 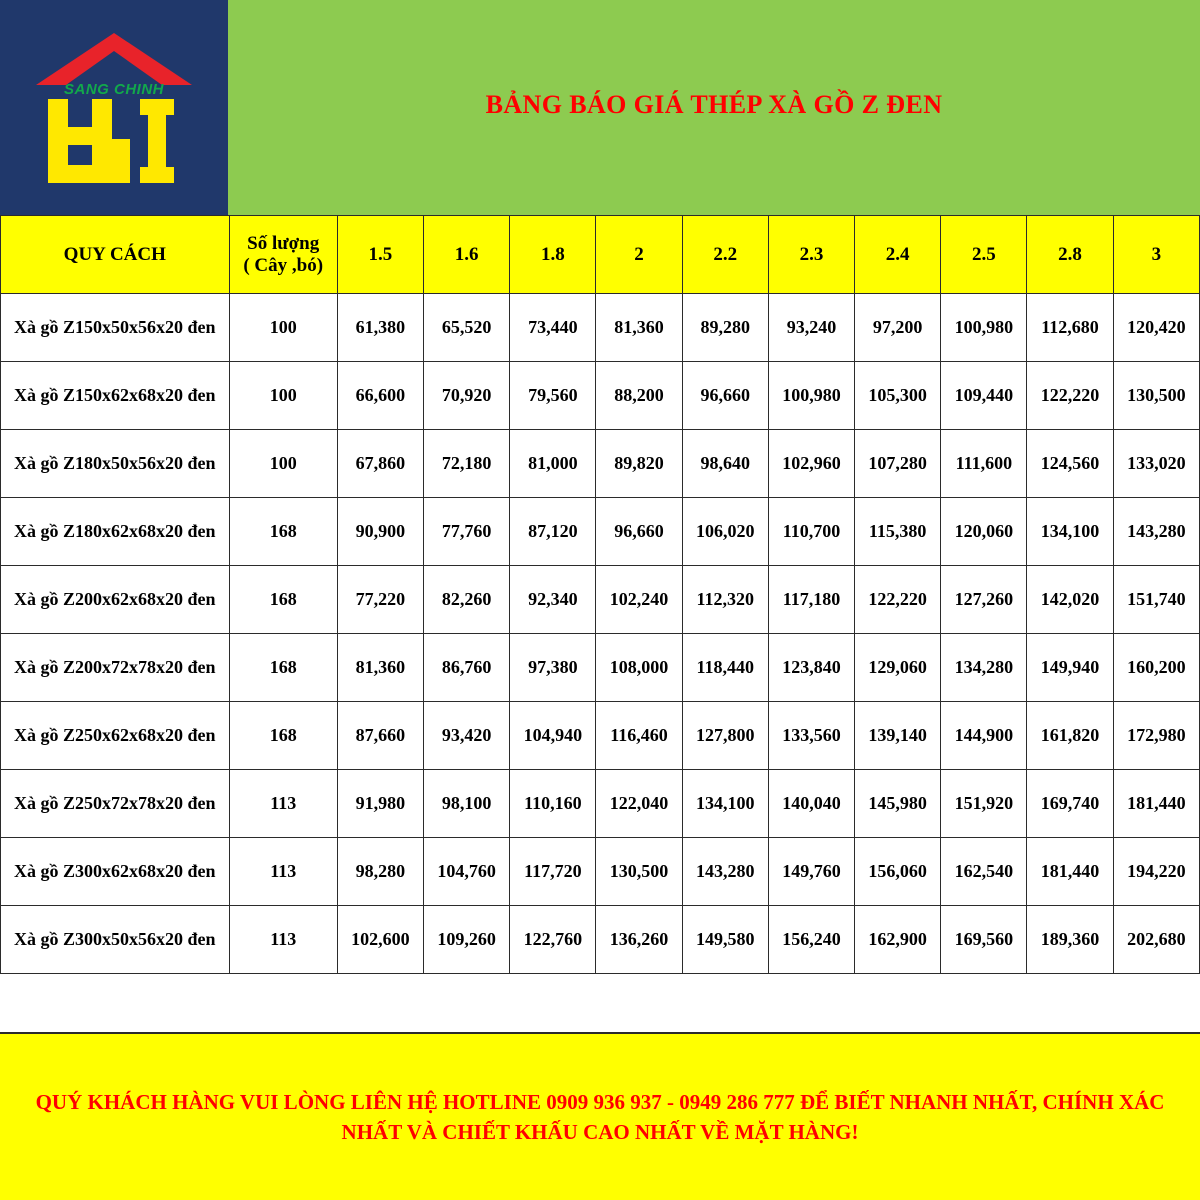 What do you see at coordinates (553, 531) in the screenshot?
I see `cell-price: 87,120` at bounding box center [553, 531].